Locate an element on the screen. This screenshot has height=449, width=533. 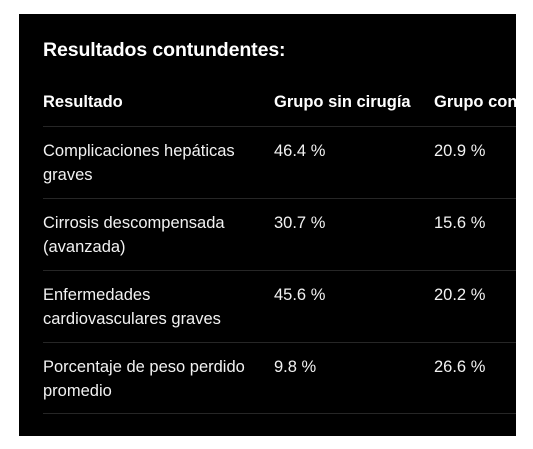
table-cell-no-surgery: 30.7 % is located at coordinates (300, 223).